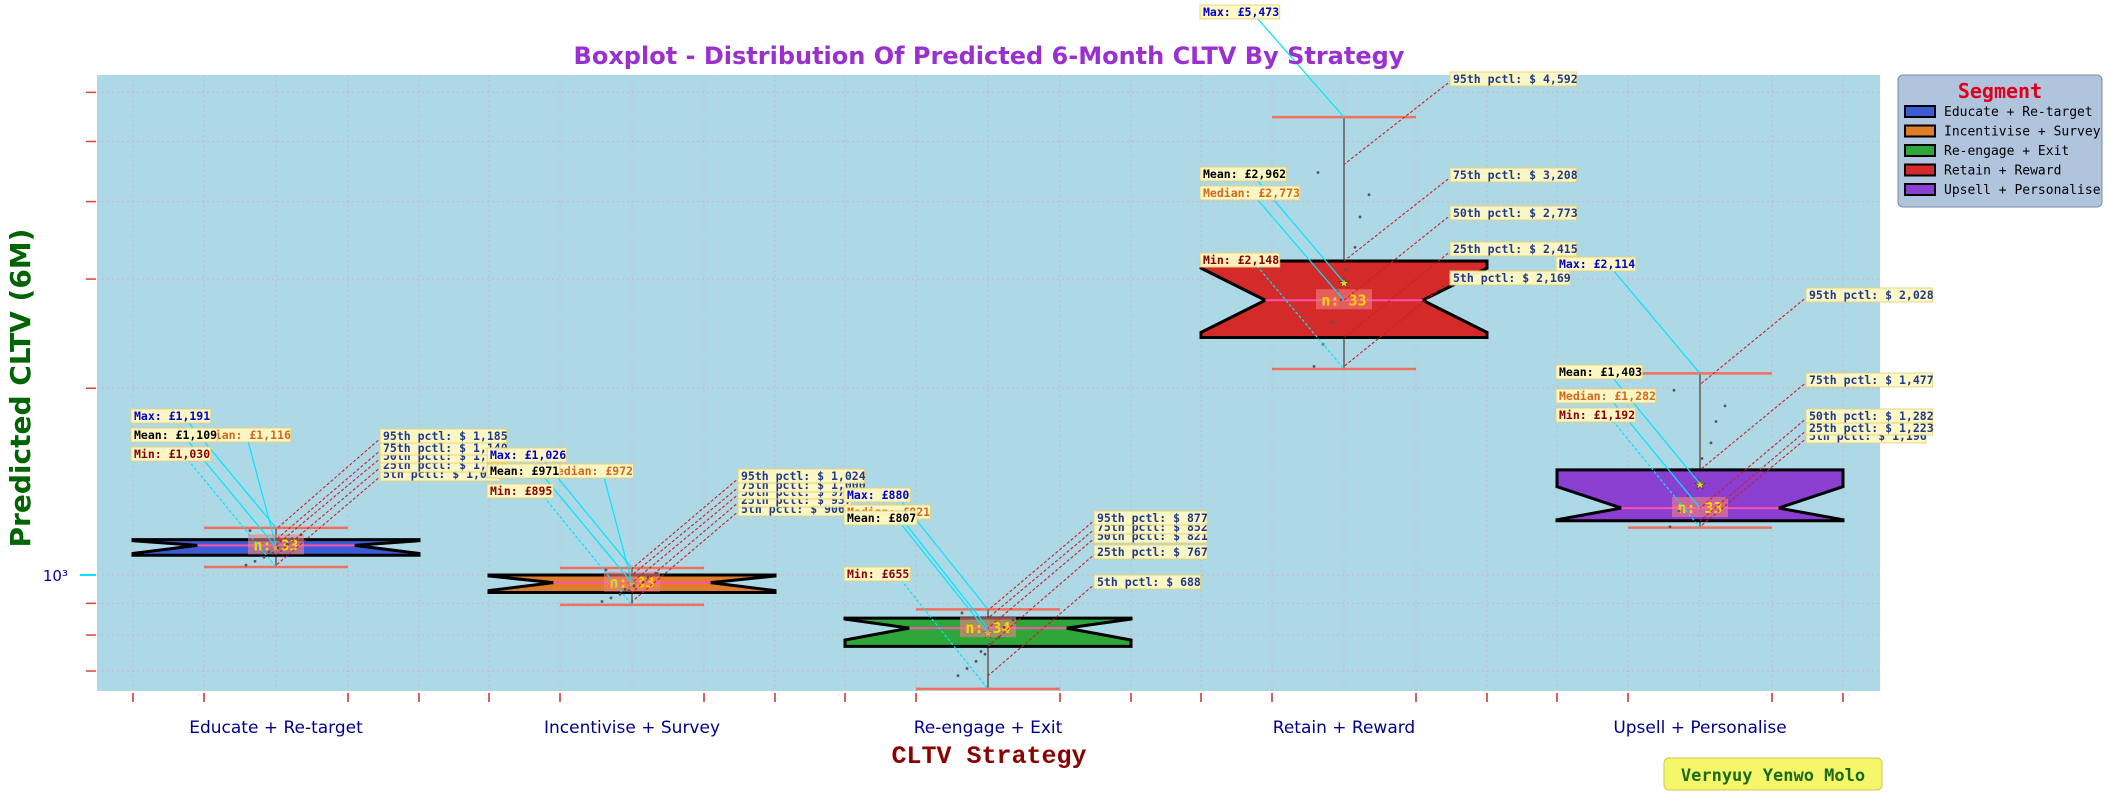 The height and width of the screenshot is (794, 2109). Describe the element at coordinates (1699, 728) in the screenshot. I see `x-tick-label: Upsell + Personalise` at that location.